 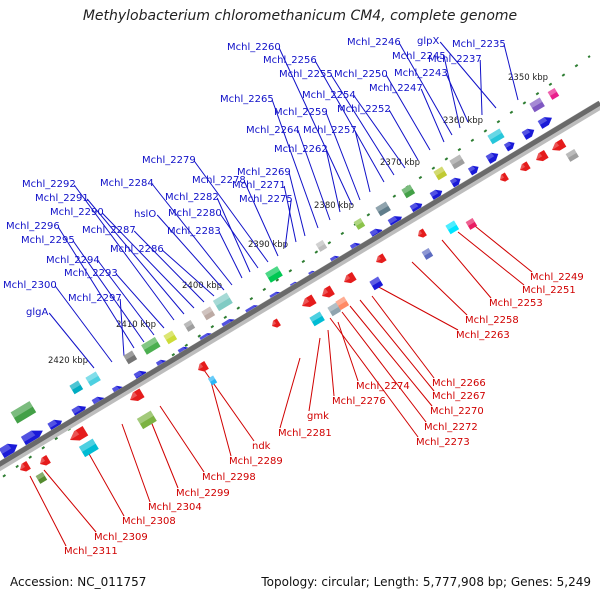 What do you see at coordinates (374, 42) in the screenshot?
I see `gene-label-mchl-2246: Mchl_2246` at bounding box center [374, 42].